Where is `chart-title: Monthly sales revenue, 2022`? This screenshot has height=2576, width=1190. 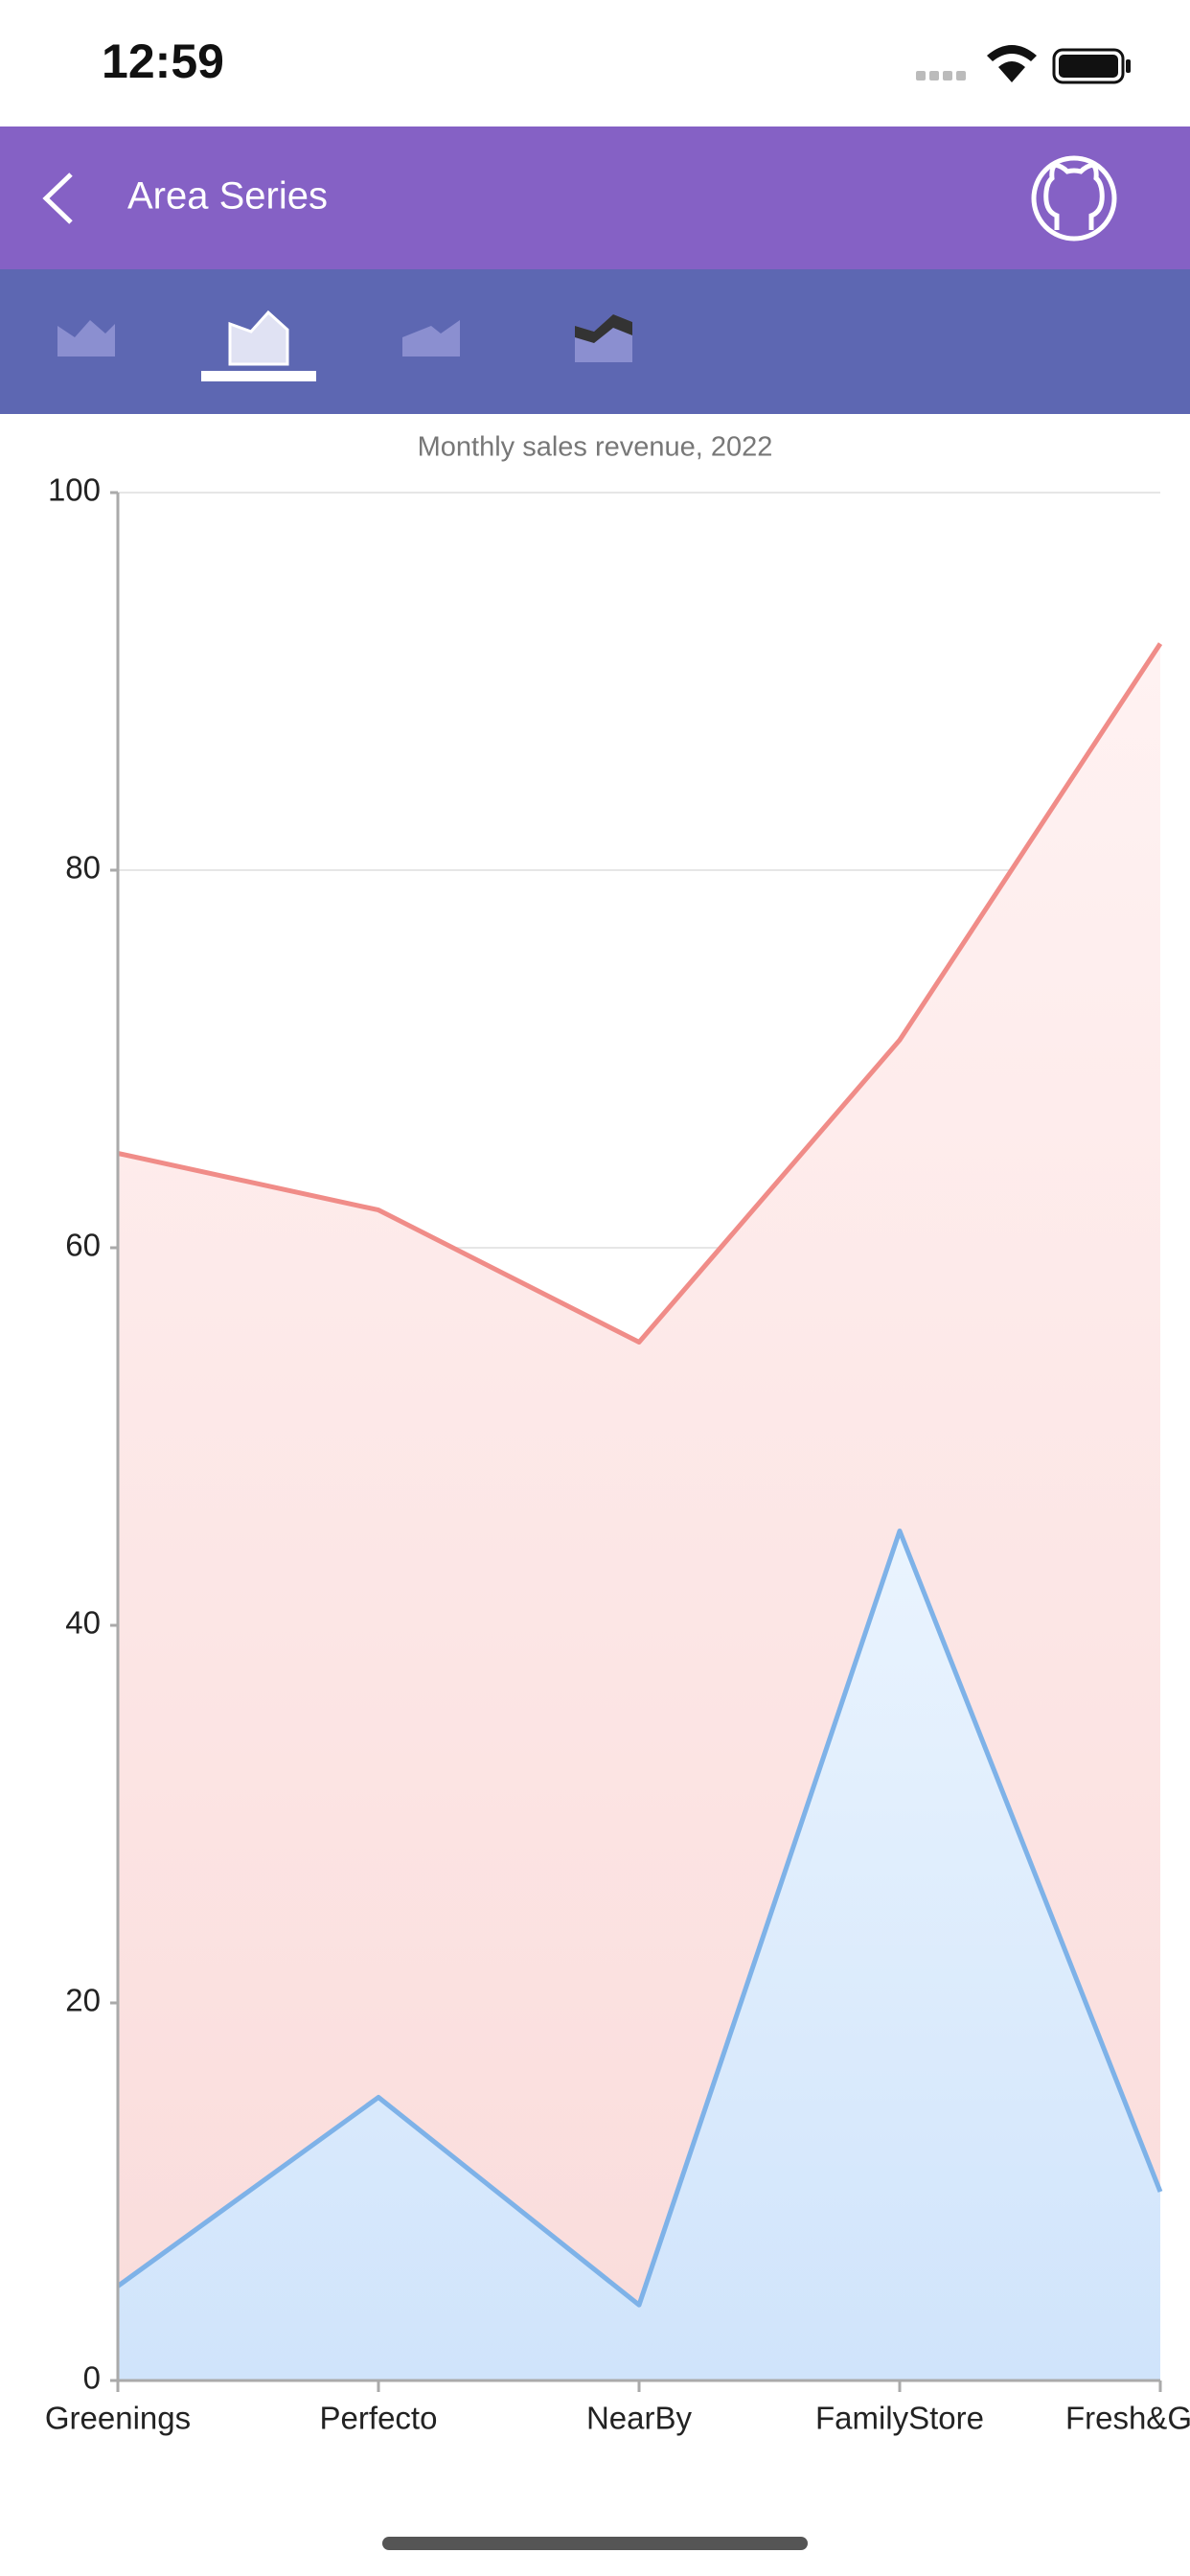
chart-title: Monthly sales revenue, 2022 is located at coordinates (595, 447).